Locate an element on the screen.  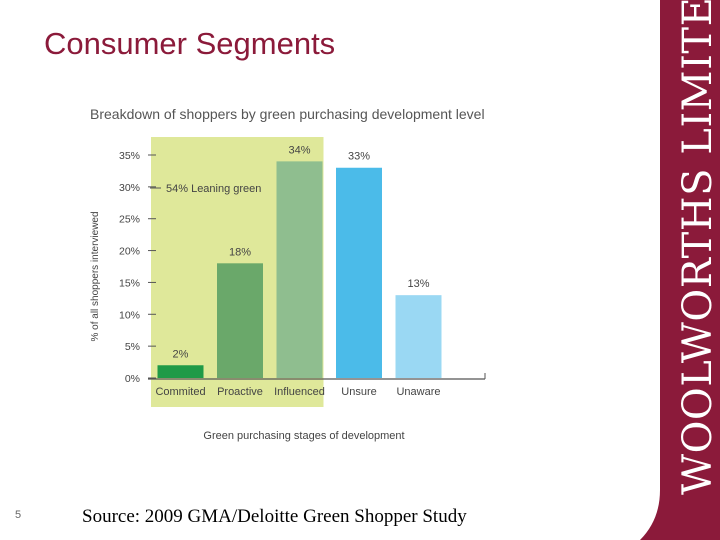
category-label-proactive: Proactive is located at coordinates (240, 392).